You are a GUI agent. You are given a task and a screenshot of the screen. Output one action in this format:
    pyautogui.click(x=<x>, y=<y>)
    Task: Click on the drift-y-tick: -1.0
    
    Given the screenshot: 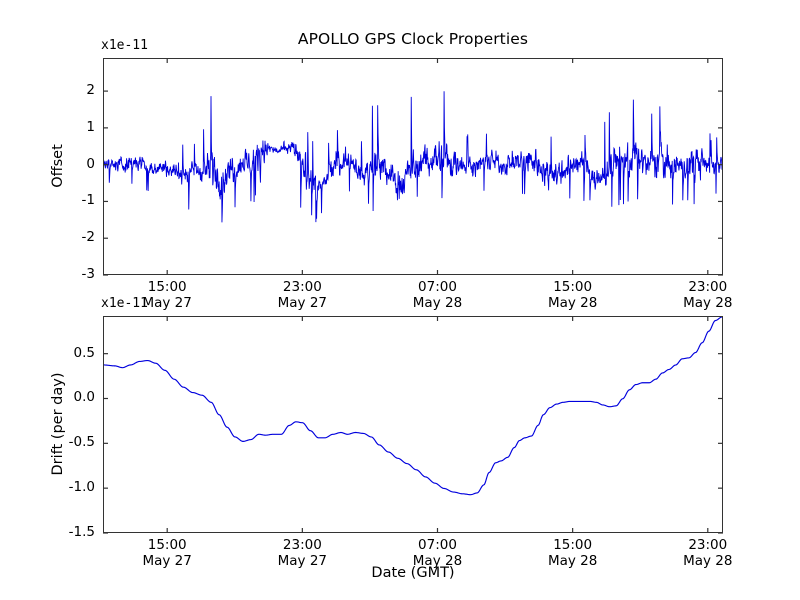 What is the action you would take?
    pyautogui.click(x=81, y=487)
    